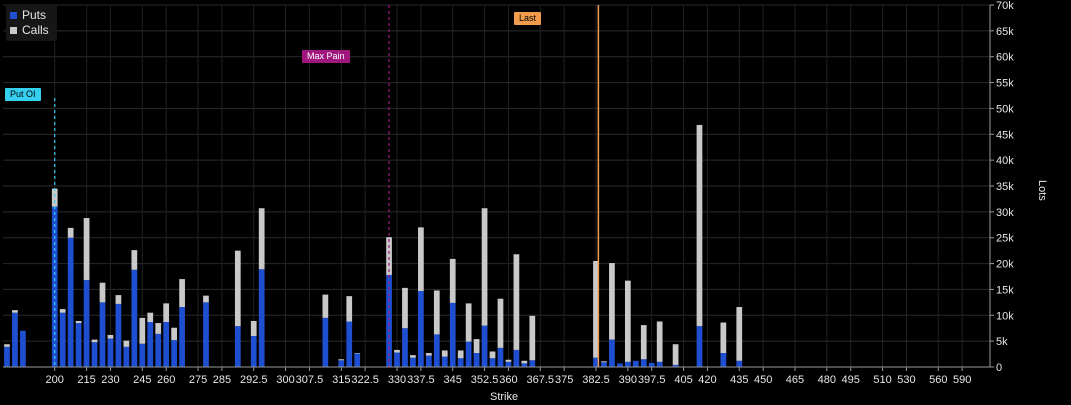 The image size is (1071, 405). I want to click on x-tick-label: 275, so click(198, 380).